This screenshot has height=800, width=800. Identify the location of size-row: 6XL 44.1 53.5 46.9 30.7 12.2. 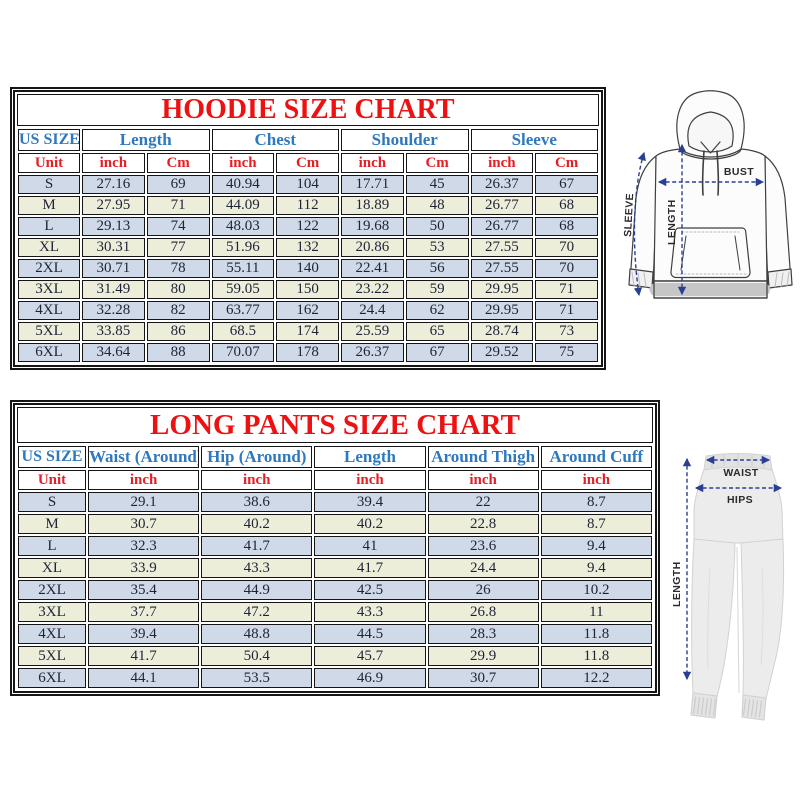
(335, 678).